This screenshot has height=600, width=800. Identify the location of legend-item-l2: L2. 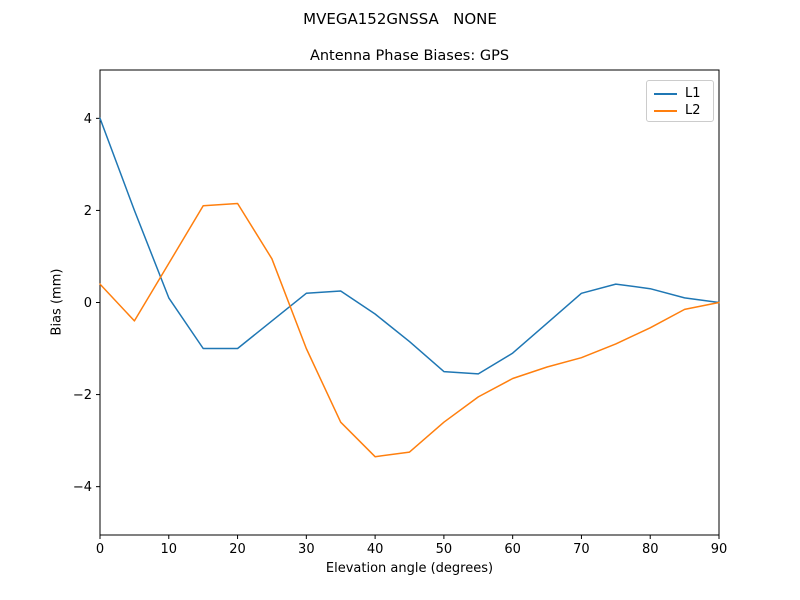
(683, 110).